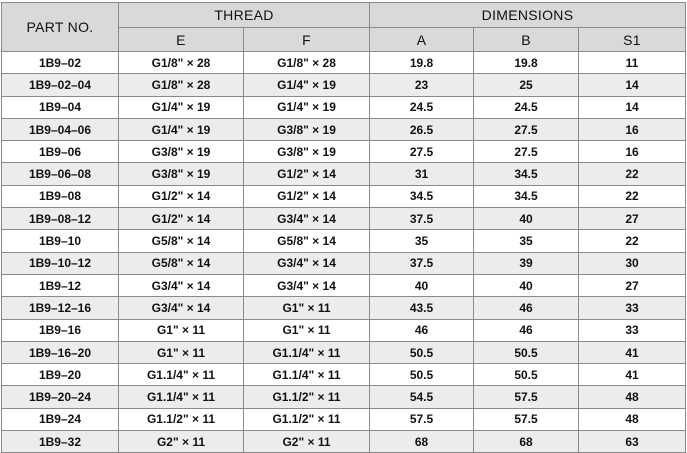  What do you see at coordinates (60, 107) in the screenshot?
I see `cell-part-no: 1B9–04` at bounding box center [60, 107].